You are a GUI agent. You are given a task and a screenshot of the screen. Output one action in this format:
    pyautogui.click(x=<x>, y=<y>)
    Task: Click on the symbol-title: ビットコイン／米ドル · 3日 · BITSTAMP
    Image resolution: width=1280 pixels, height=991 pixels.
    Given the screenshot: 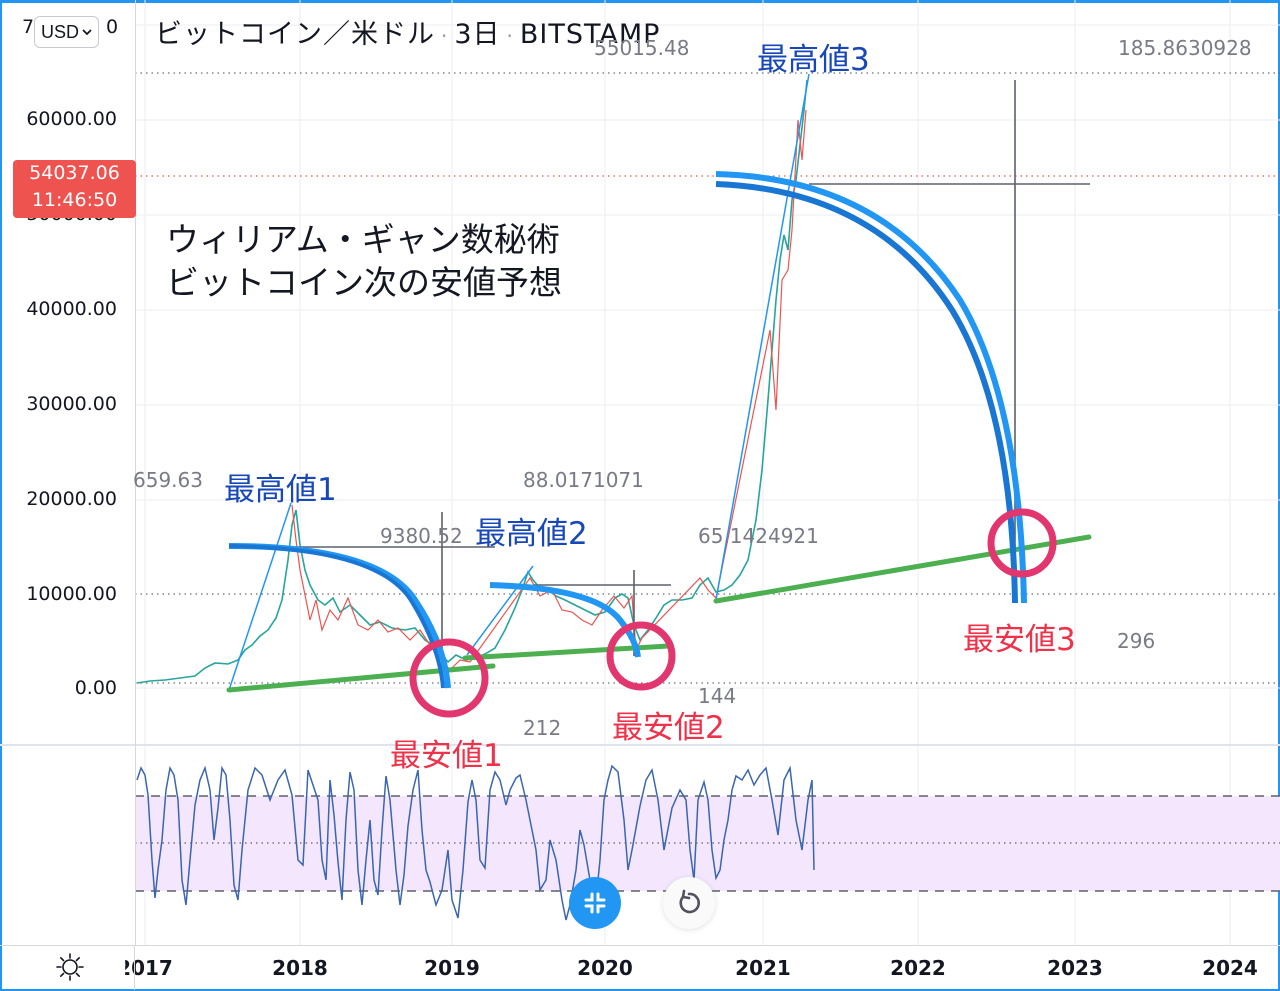 What is the action you would take?
    pyautogui.click(x=407, y=31)
    